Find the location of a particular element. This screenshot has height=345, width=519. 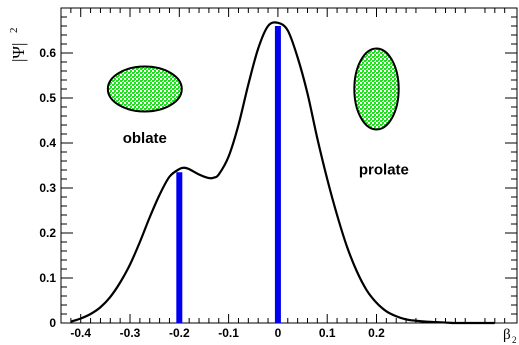

svg-text: 2 is located at coordinates (14, 31).